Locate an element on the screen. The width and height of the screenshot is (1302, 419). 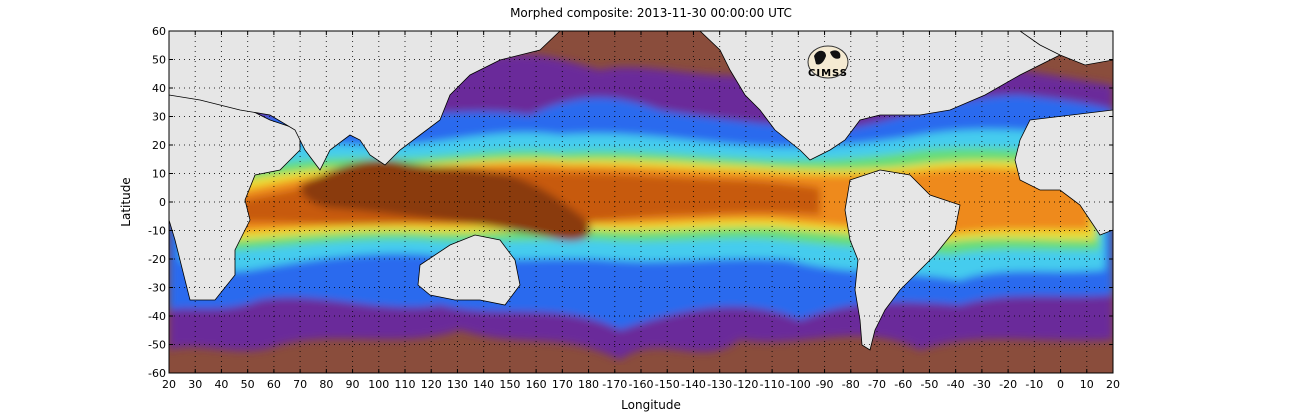
land-greenland is located at coordinates (1066, 48).